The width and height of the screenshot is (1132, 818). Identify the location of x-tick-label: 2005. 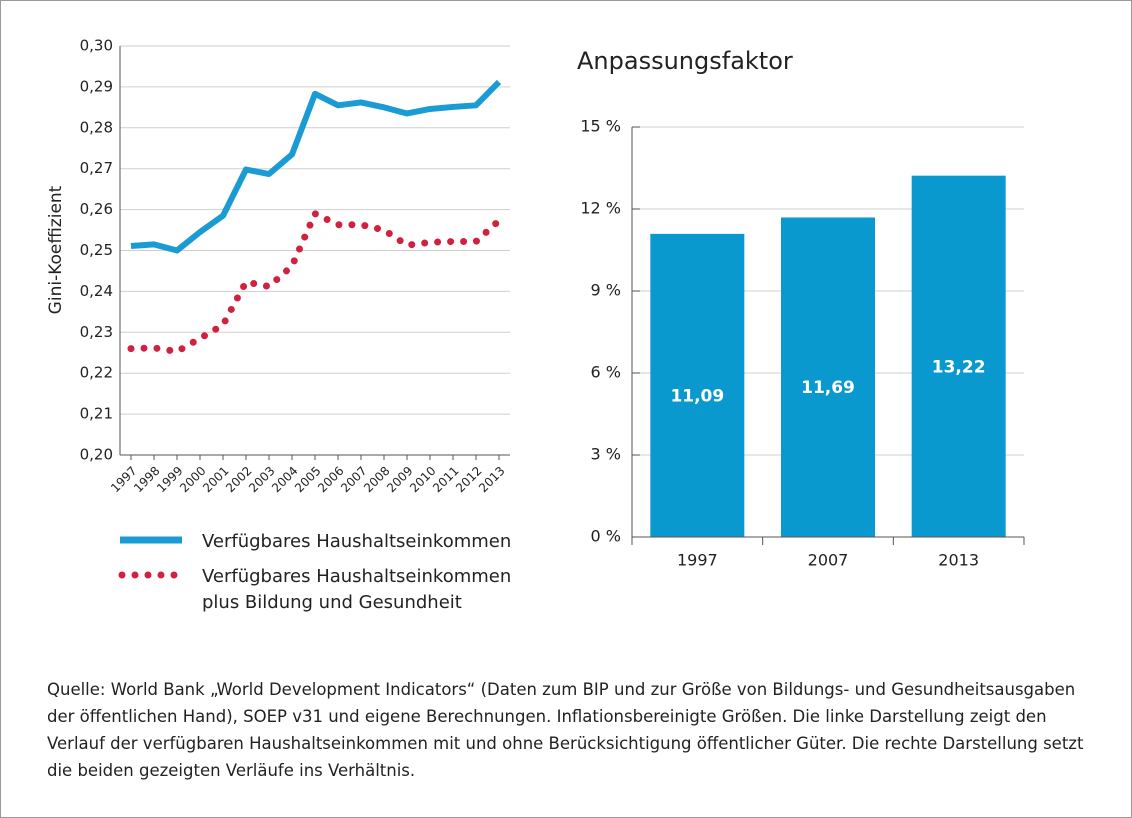
(307, 479).